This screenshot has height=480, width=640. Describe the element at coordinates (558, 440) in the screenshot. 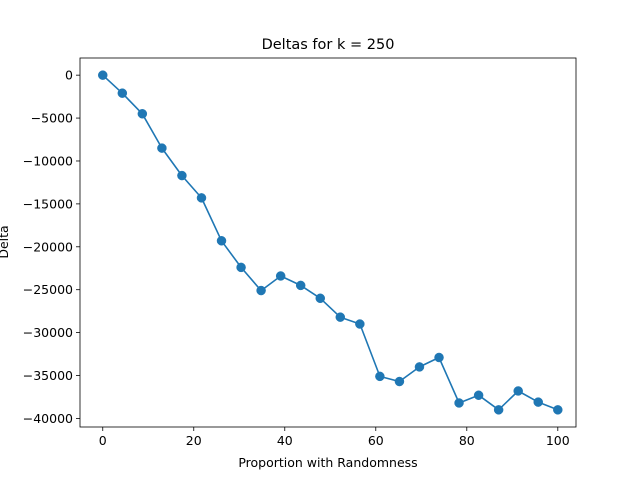

I see `x-tick-label: 100` at that location.